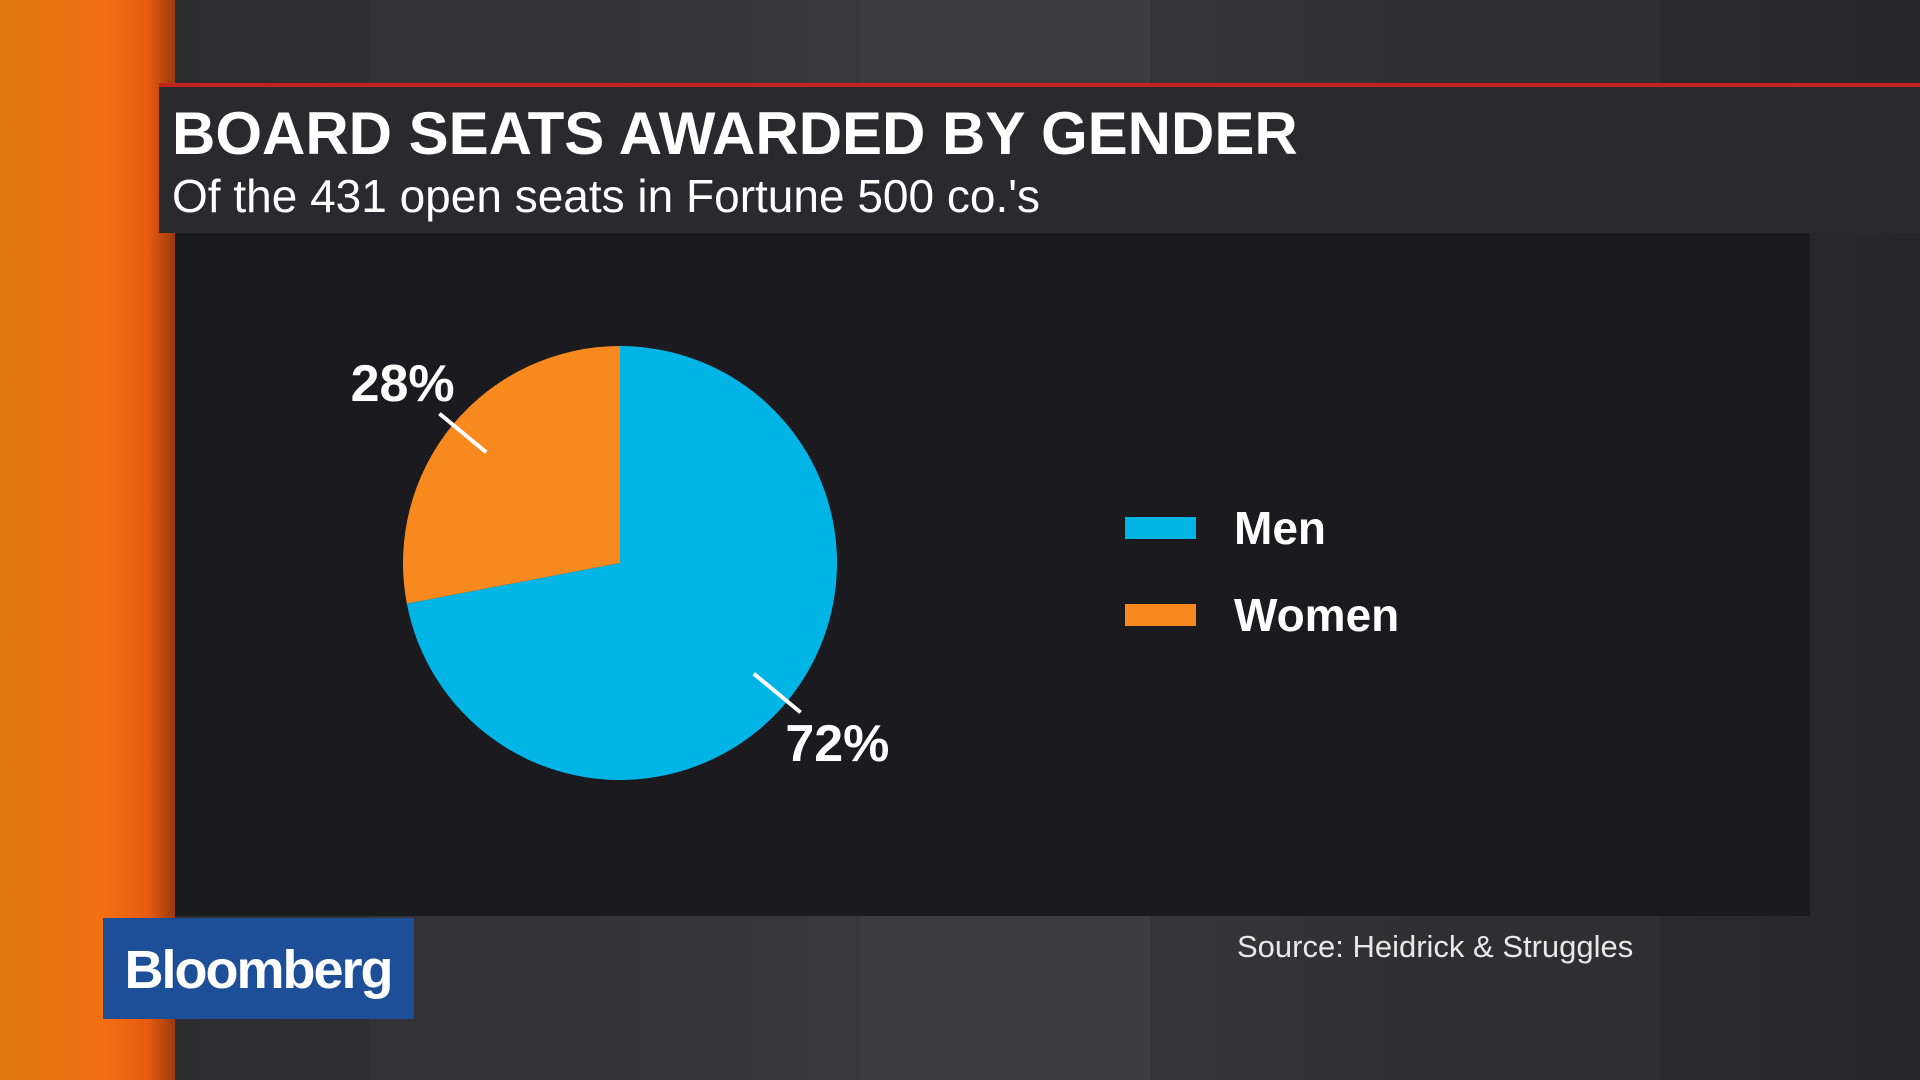 The width and height of the screenshot is (1920, 1080). I want to click on pie-chart: 72% 28%, so click(620, 563).